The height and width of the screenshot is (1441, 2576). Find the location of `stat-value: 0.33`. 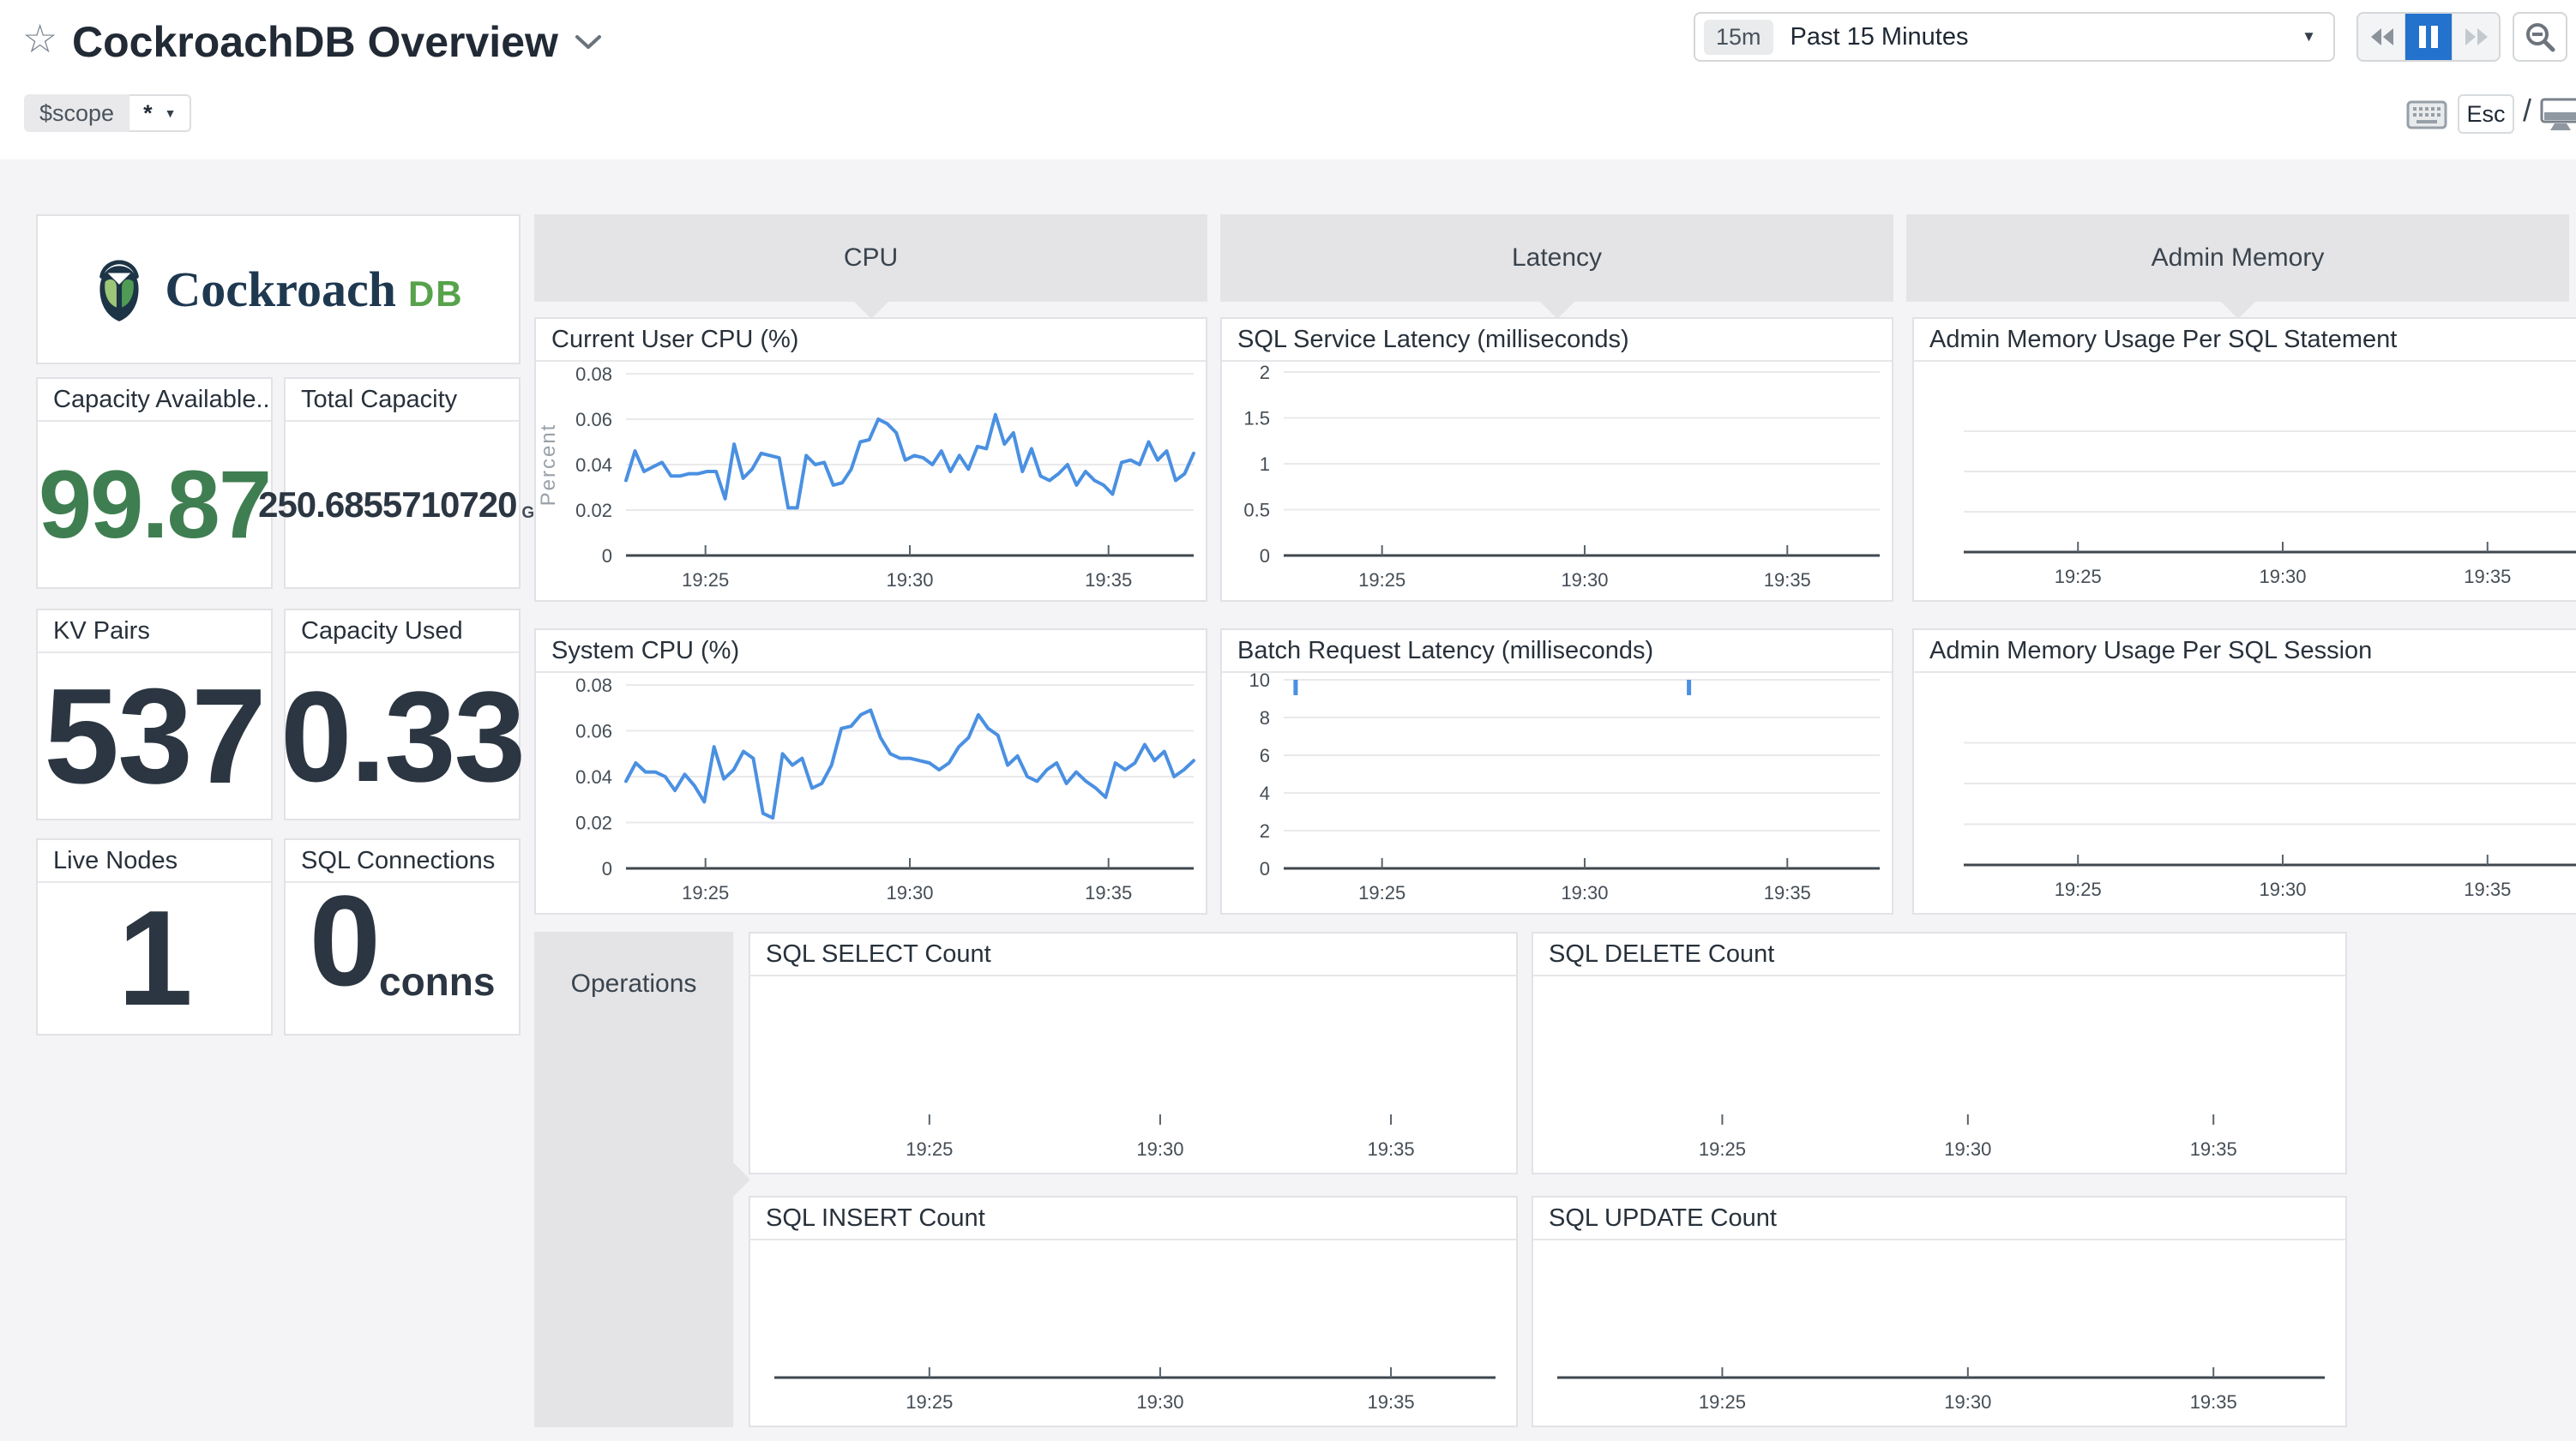

stat-value: 0.33 is located at coordinates (403, 735).